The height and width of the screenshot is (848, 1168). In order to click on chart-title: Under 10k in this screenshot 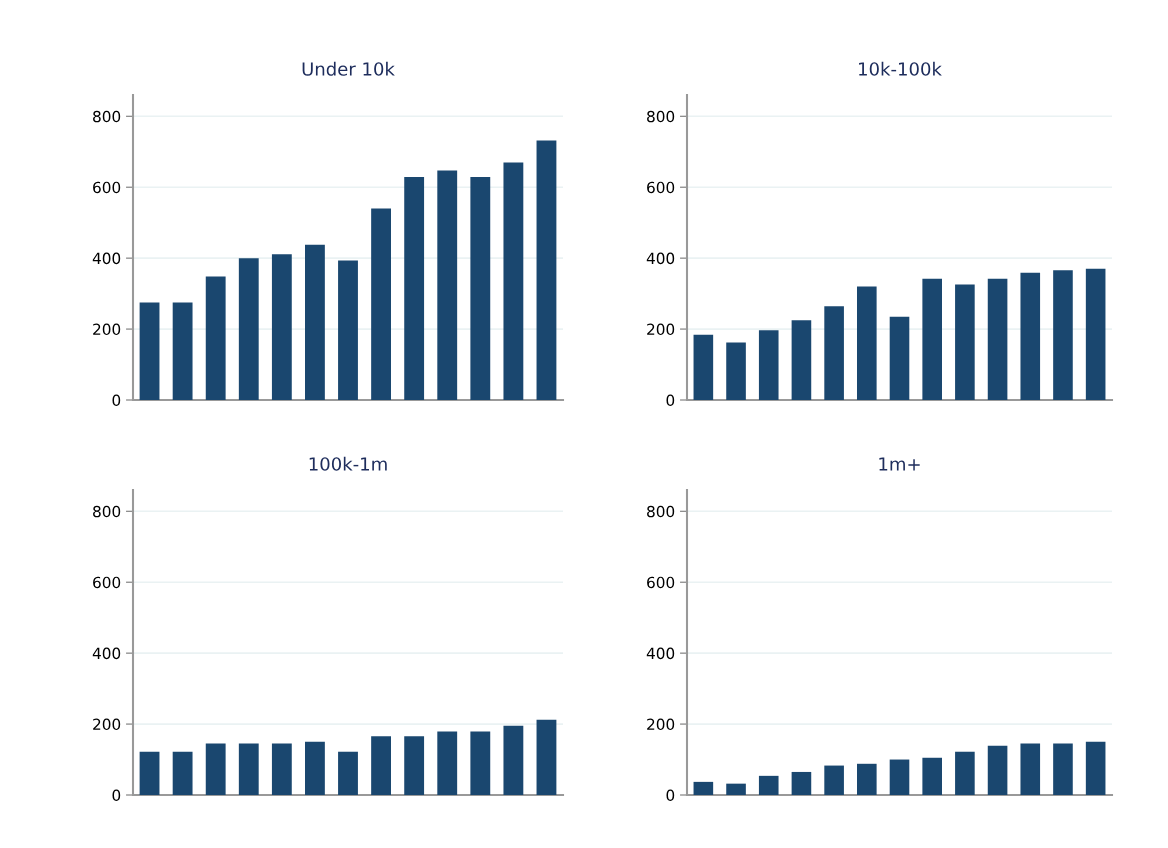, I will do `click(348, 68)`.